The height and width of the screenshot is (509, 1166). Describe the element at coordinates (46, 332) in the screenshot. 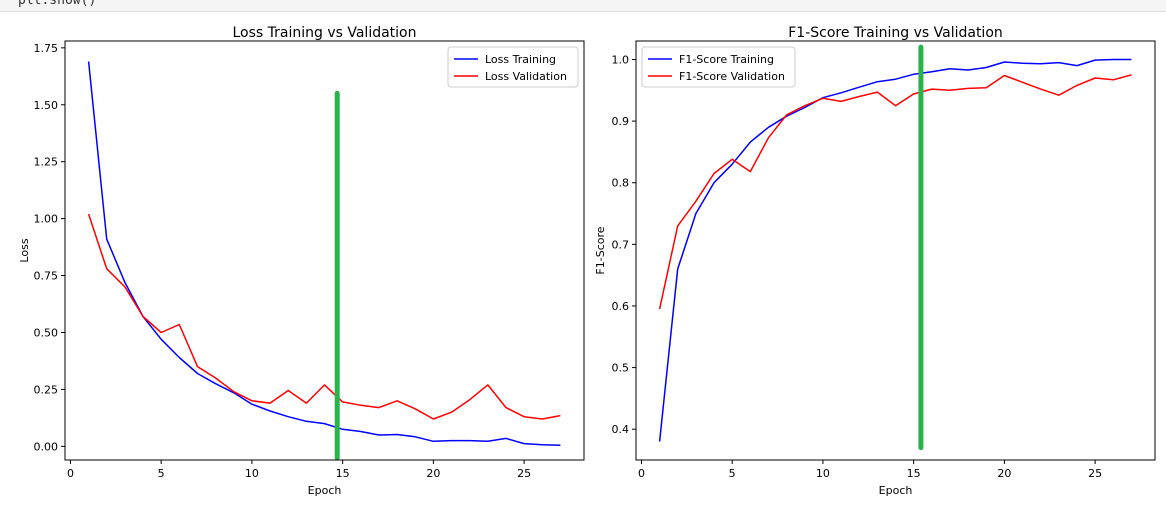

I see `y-tick-label: 0.50` at that location.